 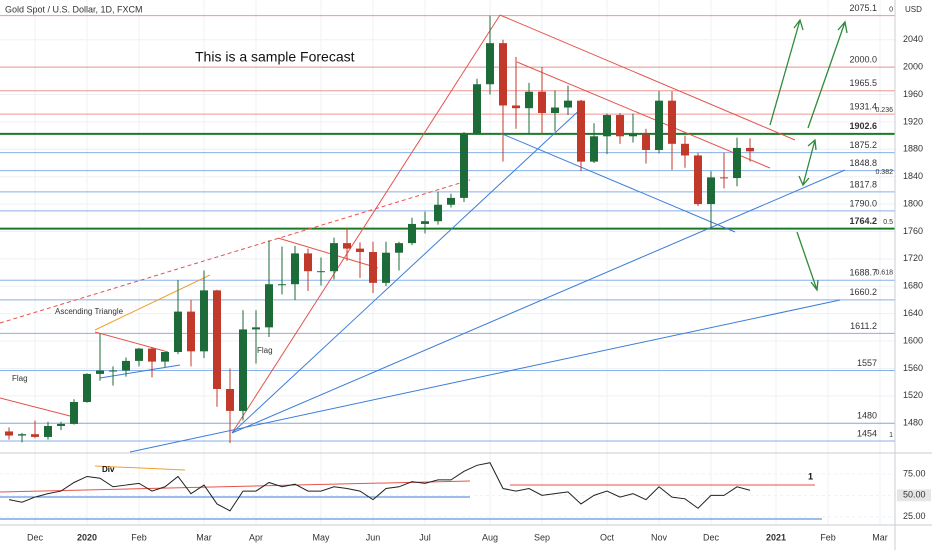 What do you see at coordinates (913, 423) in the screenshot?
I see `y-tick-label: 1480` at bounding box center [913, 423].